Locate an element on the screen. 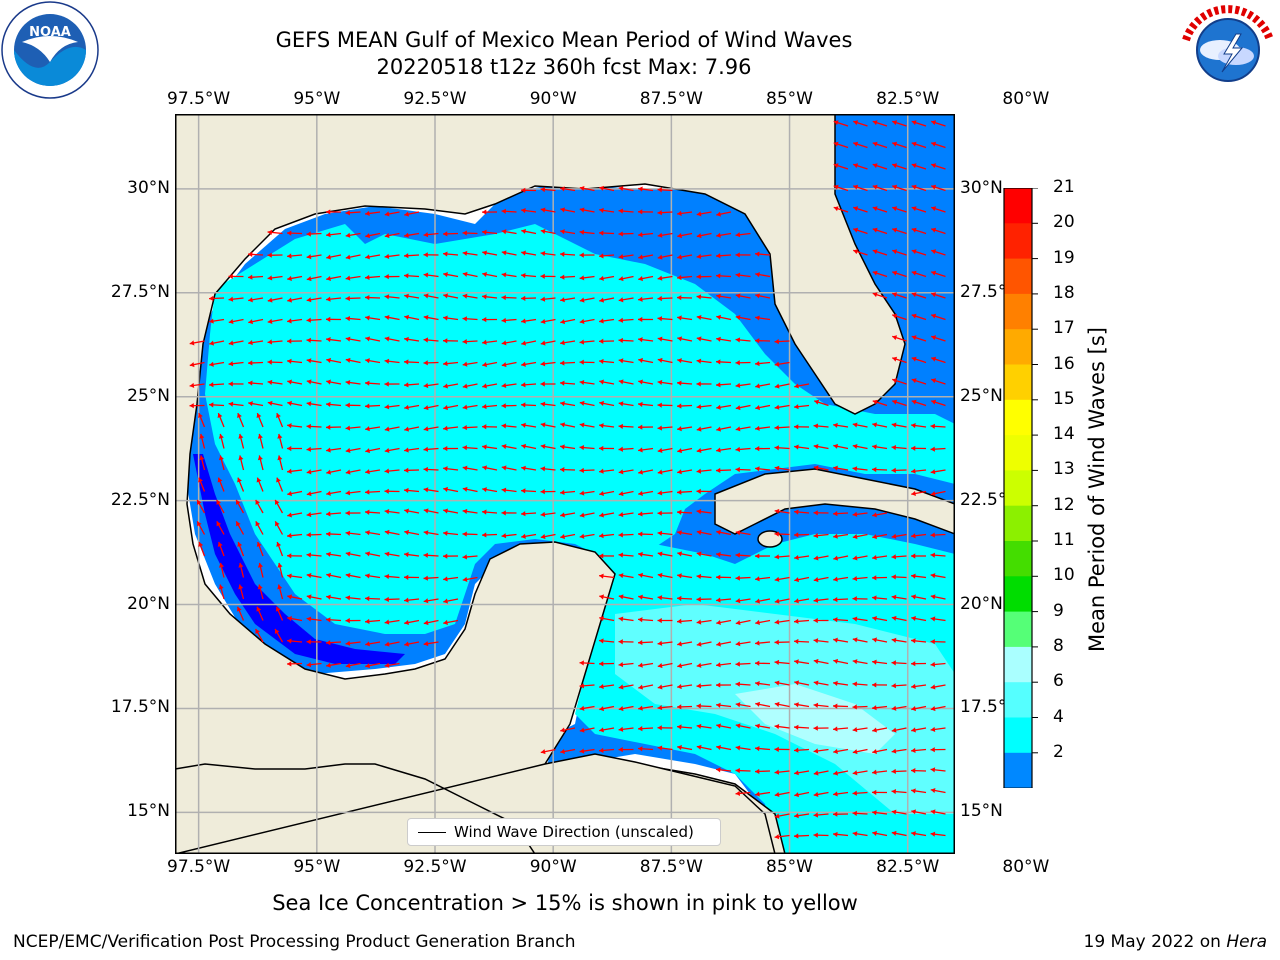  lat-tick-label-left: 27.5°N is located at coordinates (140, 291).